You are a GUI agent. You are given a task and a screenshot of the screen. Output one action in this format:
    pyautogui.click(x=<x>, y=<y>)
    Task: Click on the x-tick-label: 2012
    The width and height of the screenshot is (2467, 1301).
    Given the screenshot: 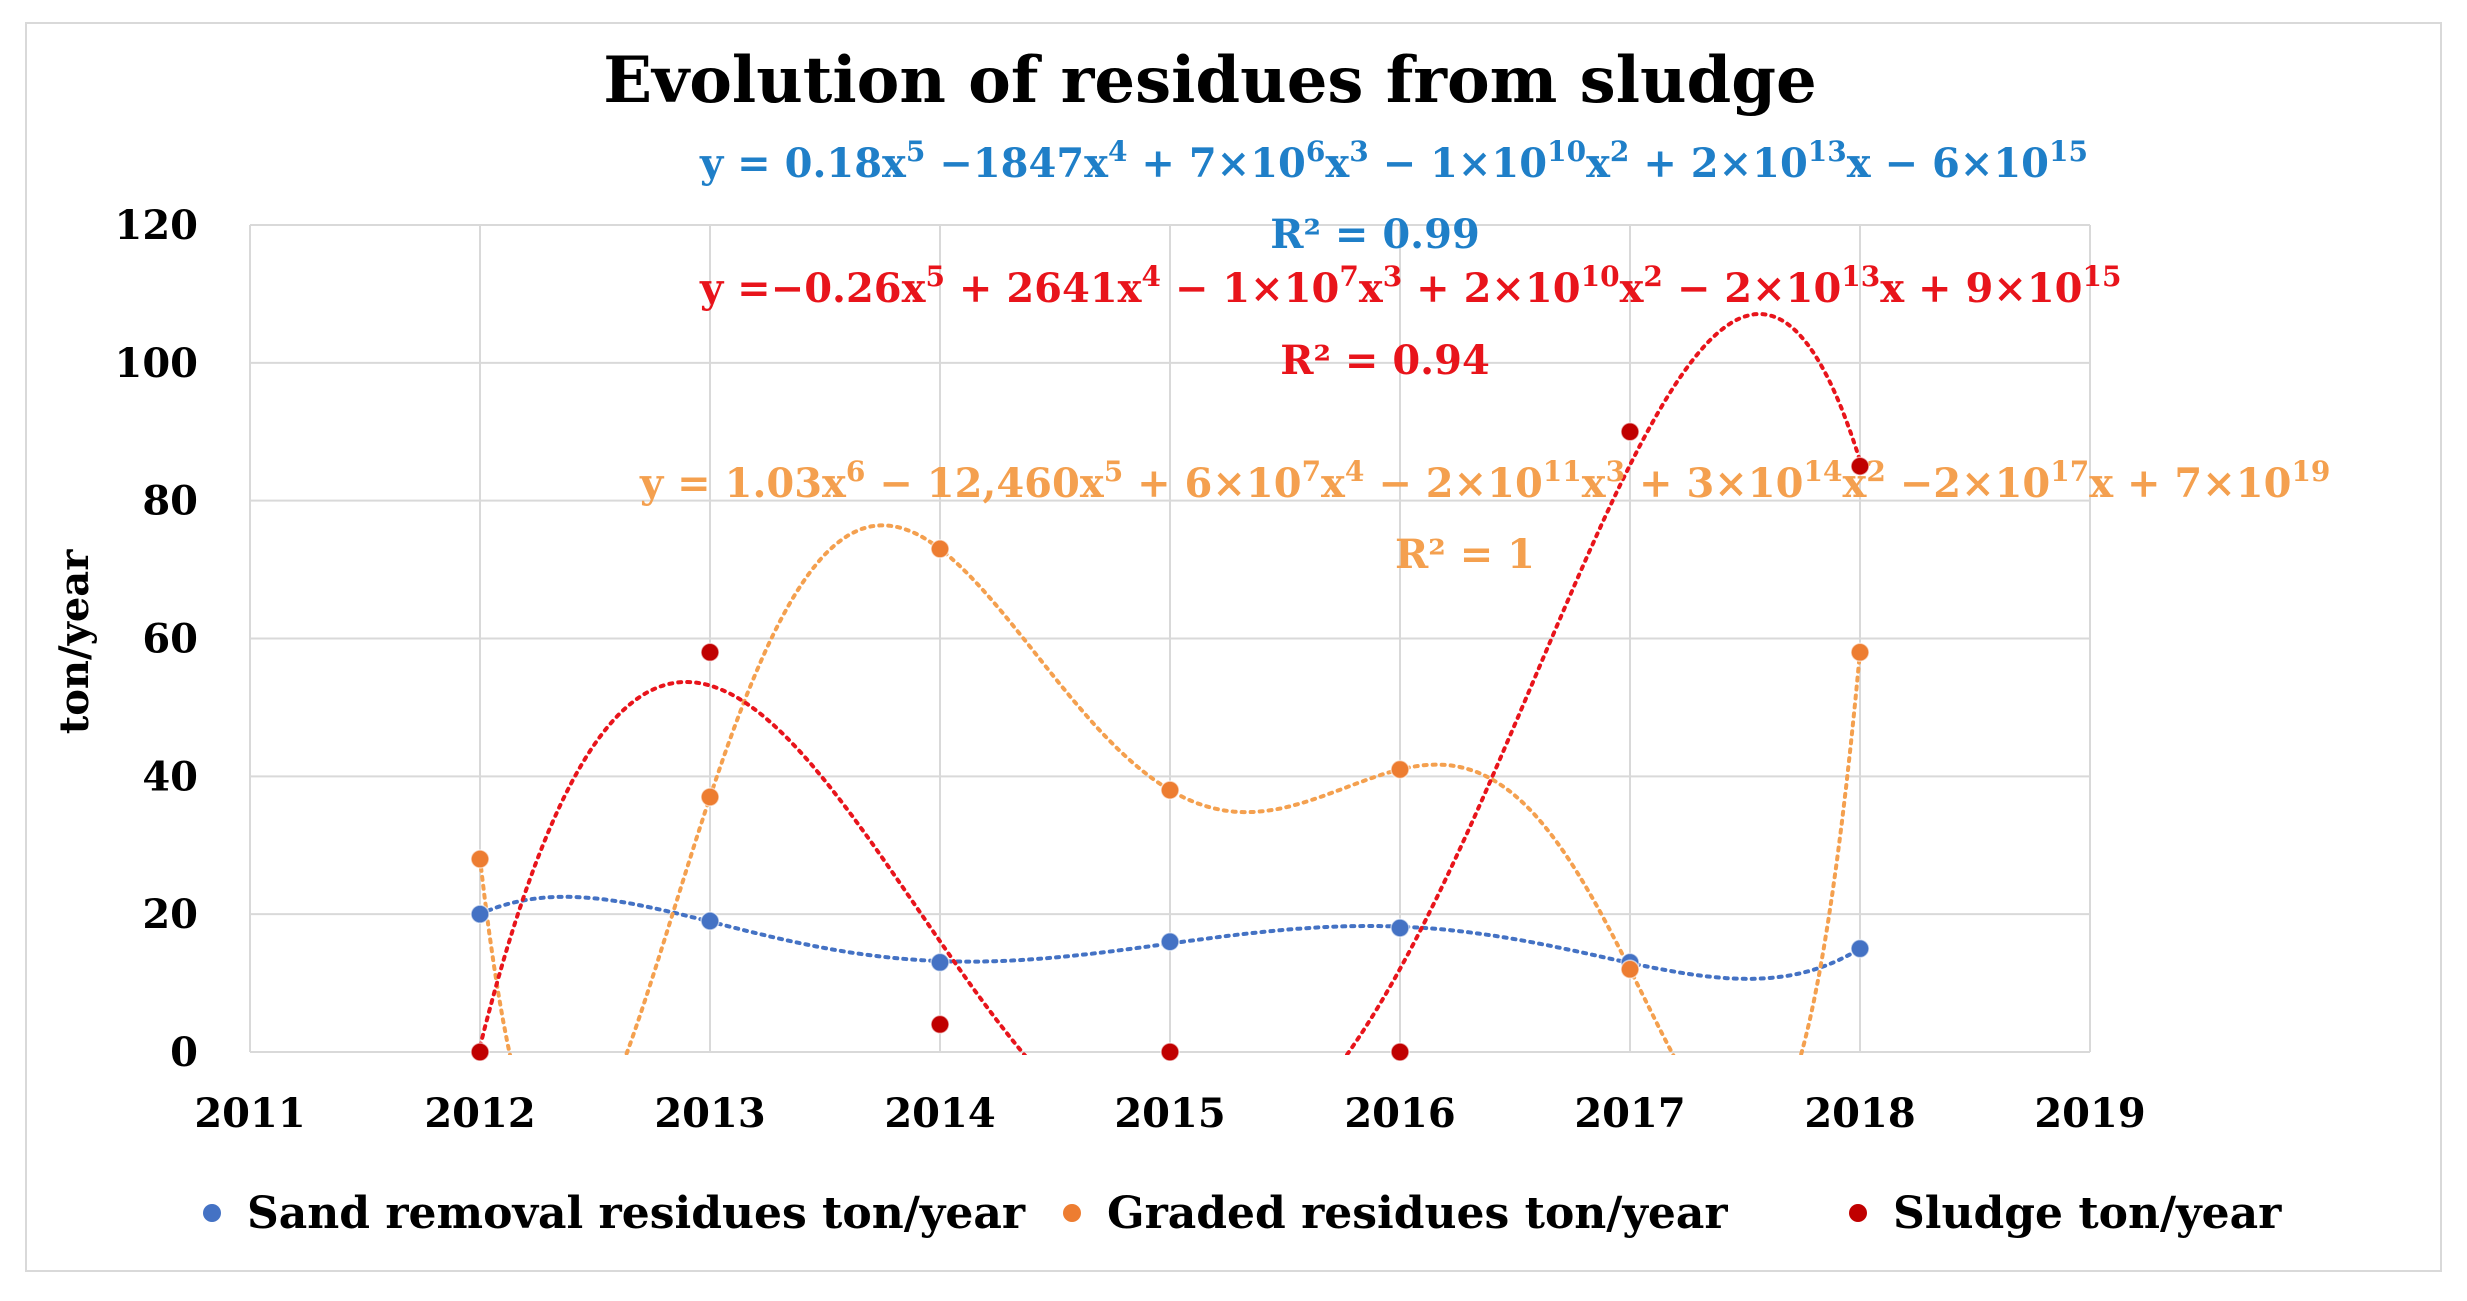 What is the action you would take?
    pyautogui.click(x=479, y=1113)
    